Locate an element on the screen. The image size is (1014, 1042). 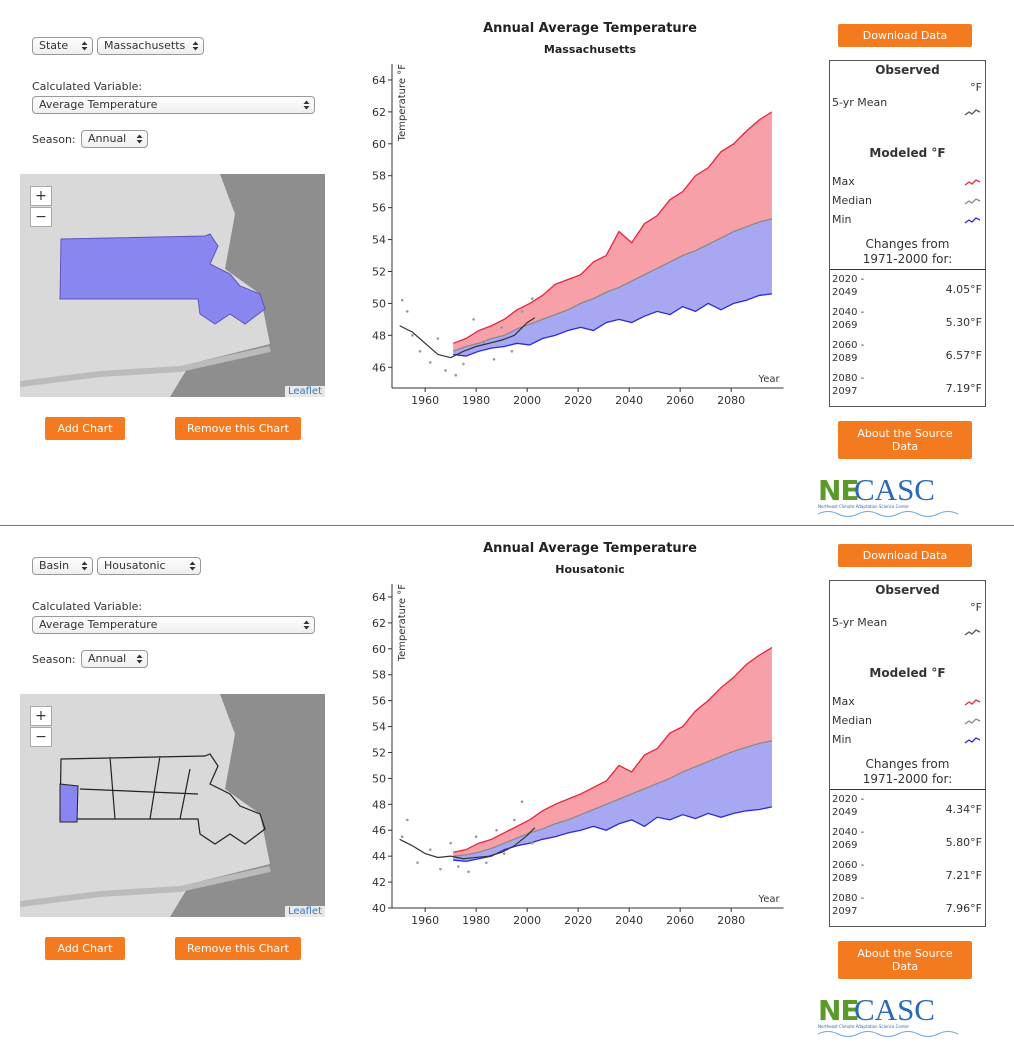
basin-outlines is located at coordinates (162, 799).